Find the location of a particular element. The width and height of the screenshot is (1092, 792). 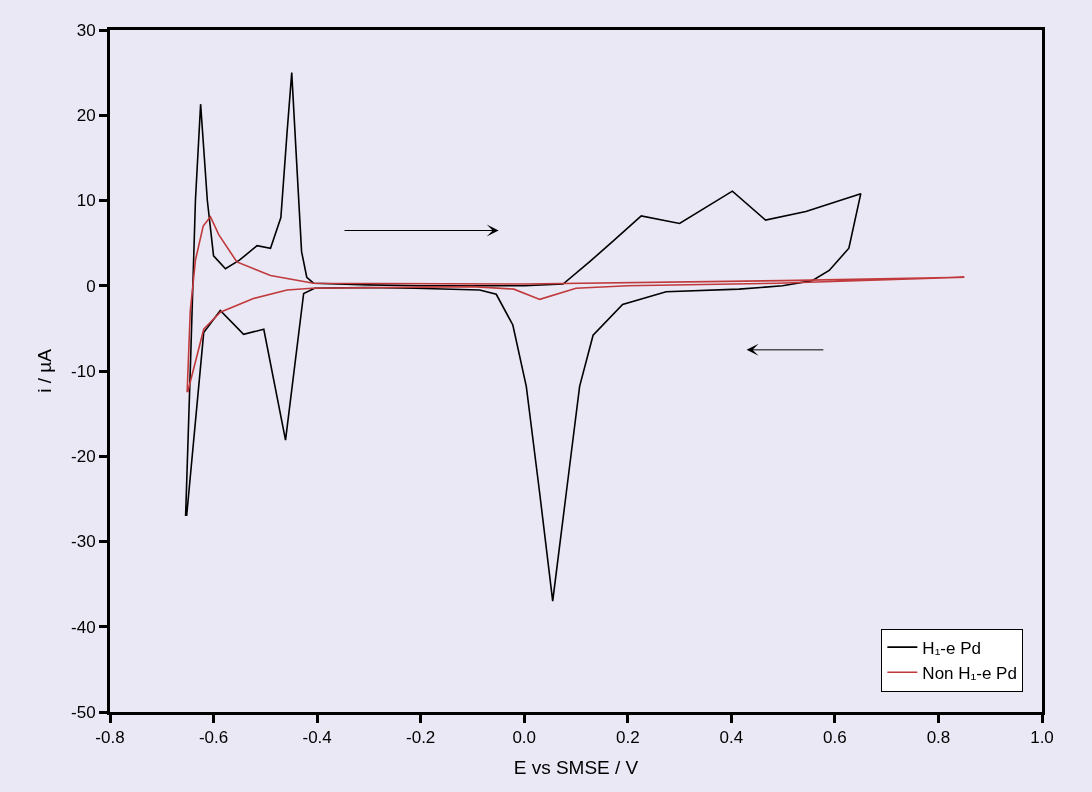

y-tick-label: -40 is located at coordinates (83, 627).